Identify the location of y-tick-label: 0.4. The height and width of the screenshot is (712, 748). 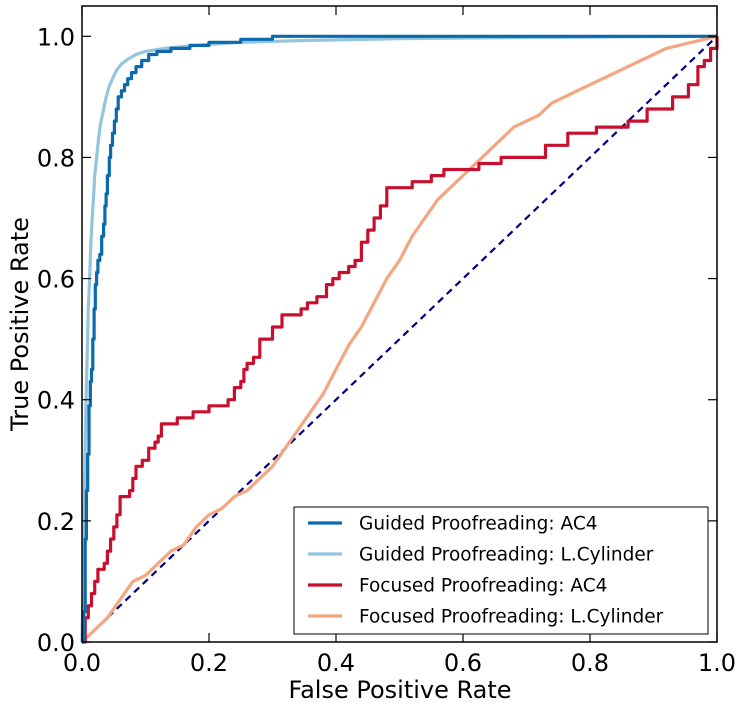
(56, 401).